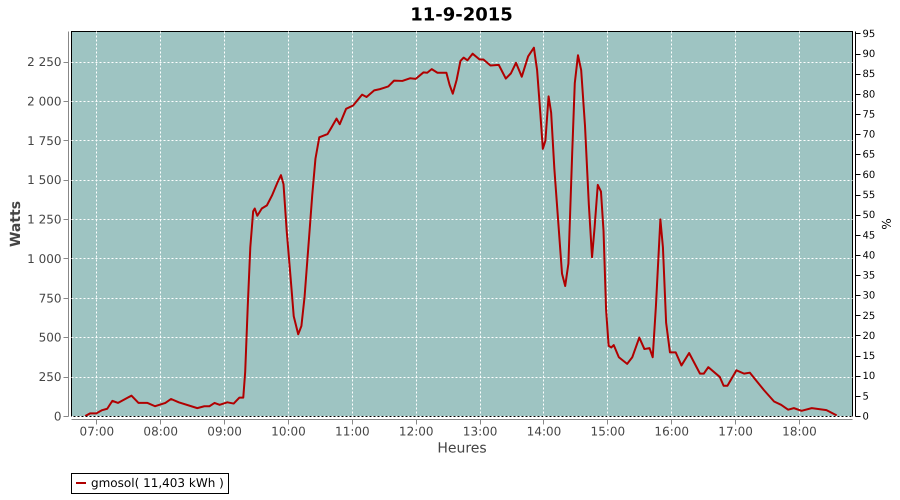 This screenshot has height=500, width=900. What do you see at coordinates (288, 431) in the screenshot?
I see `x-tick-label: 10:00` at bounding box center [288, 431].